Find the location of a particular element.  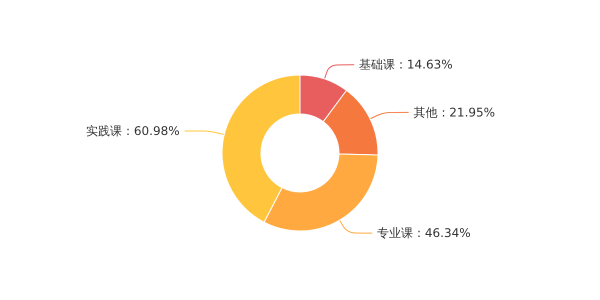

slice-label: 基础课 : 14.63% is located at coordinates (406, 65).